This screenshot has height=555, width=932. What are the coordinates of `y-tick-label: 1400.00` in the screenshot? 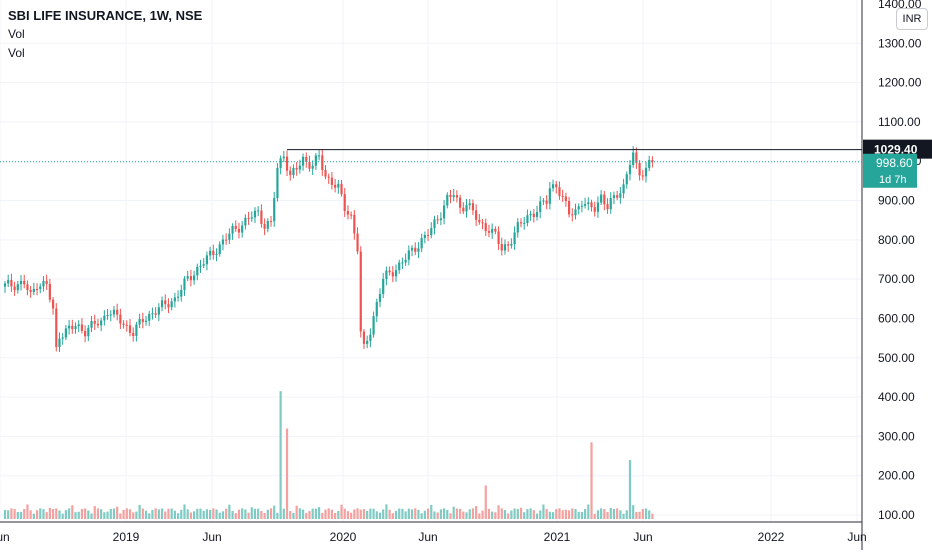 It's located at (900, 5).